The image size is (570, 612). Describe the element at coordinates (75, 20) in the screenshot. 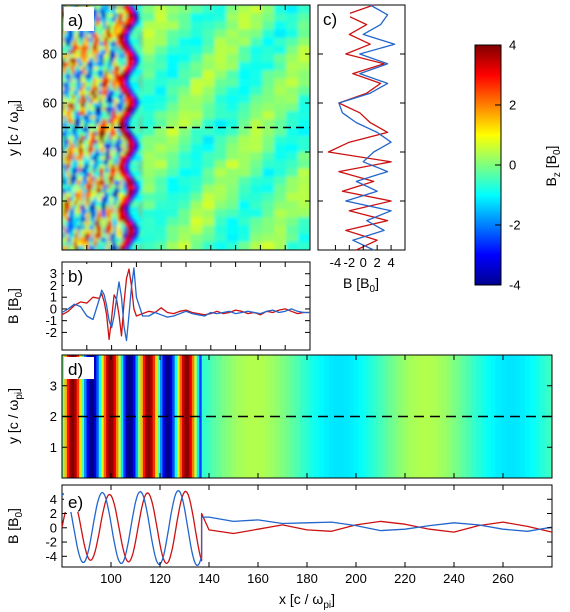

I see `panel-a-label: a)` at that location.